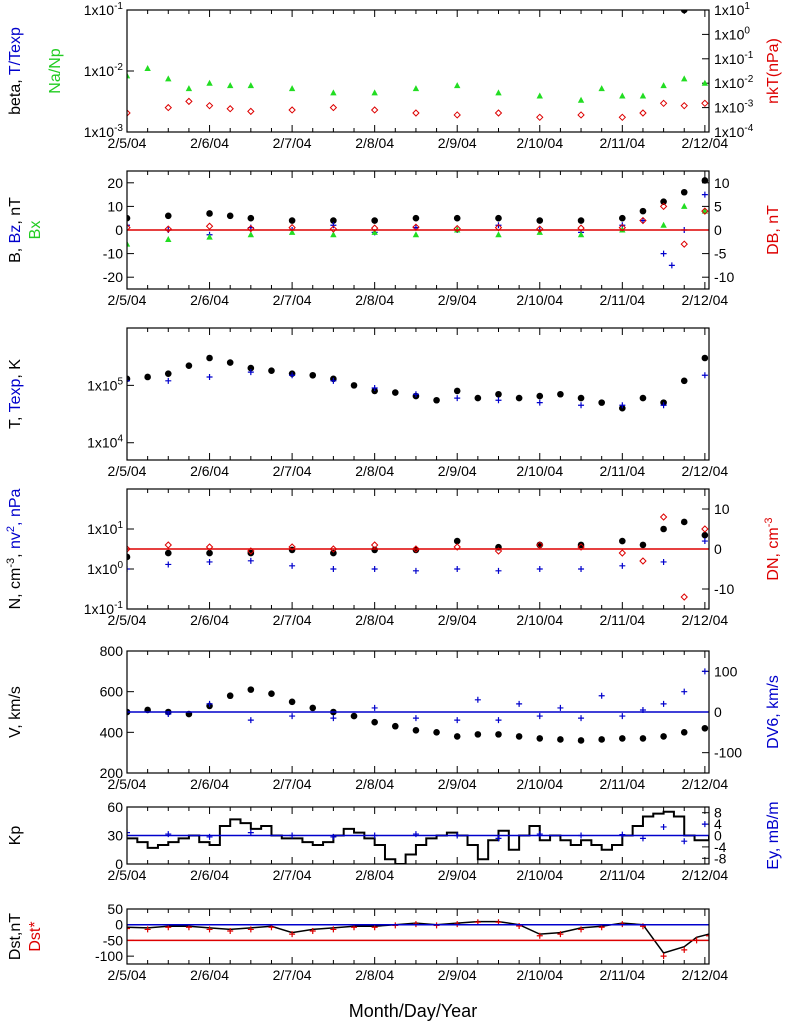 The image size is (791, 1024). I want to click on y2-tick-label: 10, so click(722, 509).